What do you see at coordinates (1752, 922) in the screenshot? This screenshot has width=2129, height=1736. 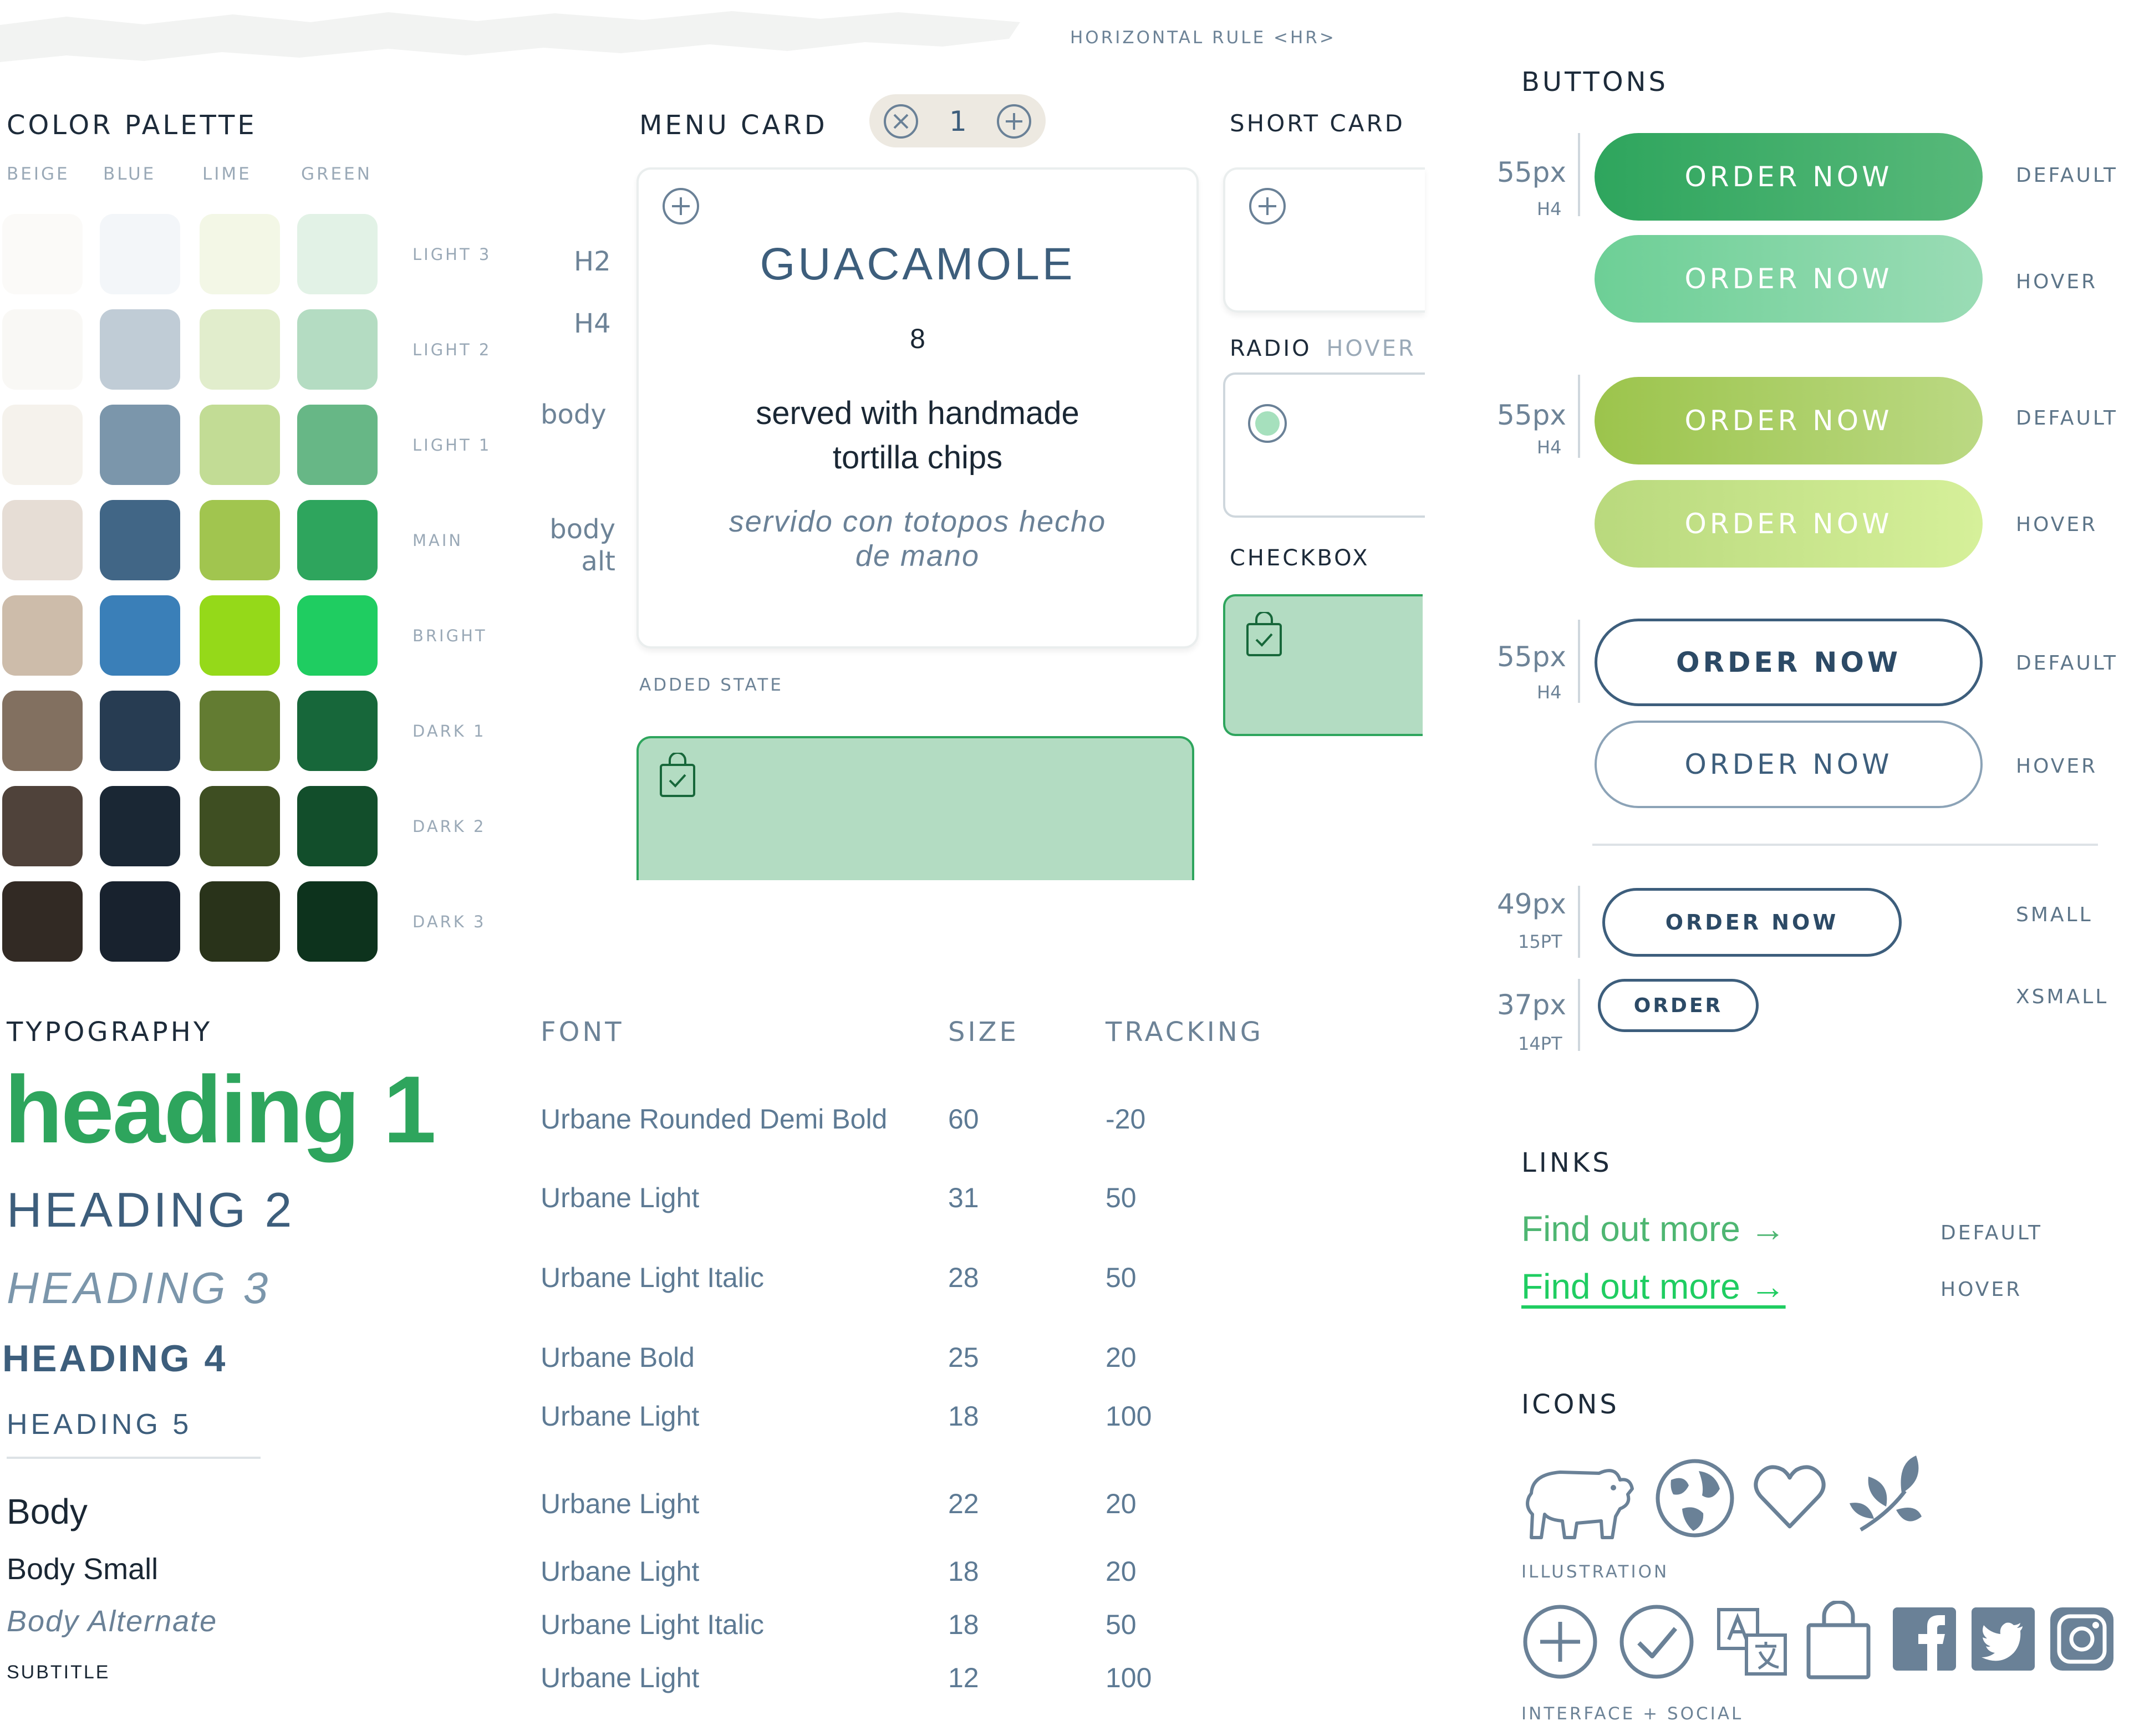 I see `order-now-small-button: ORDER NOW` at bounding box center [1752, 922].